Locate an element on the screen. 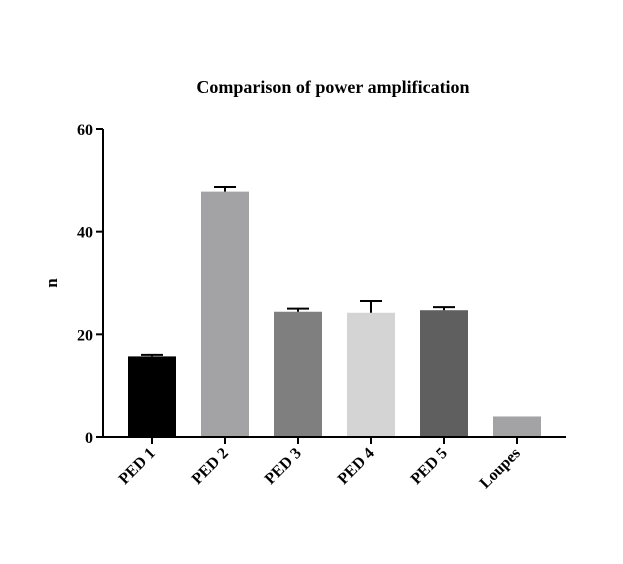  y-axis-label: n is located at coordinates (51, 283).